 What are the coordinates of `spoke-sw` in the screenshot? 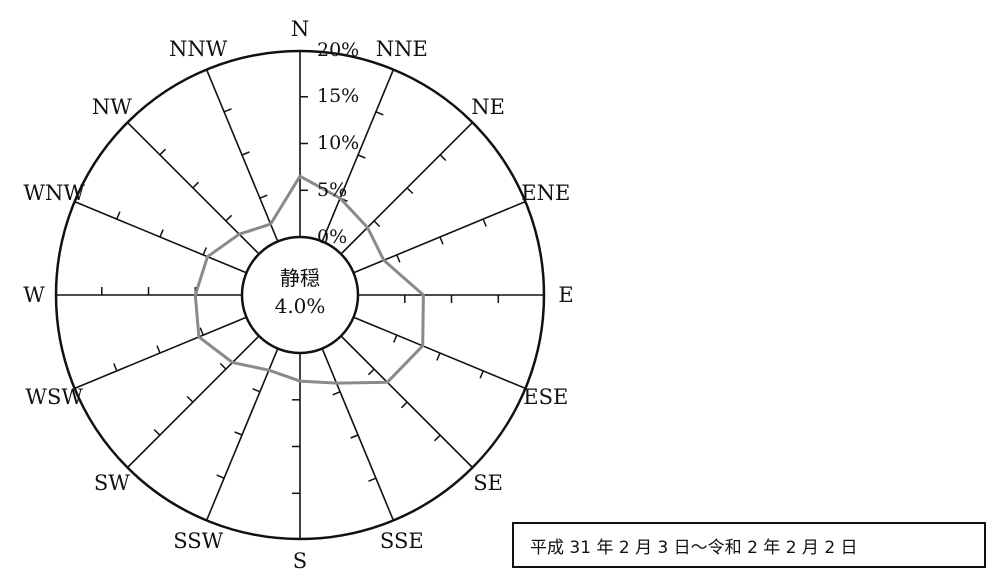 It's located at (193, 402).